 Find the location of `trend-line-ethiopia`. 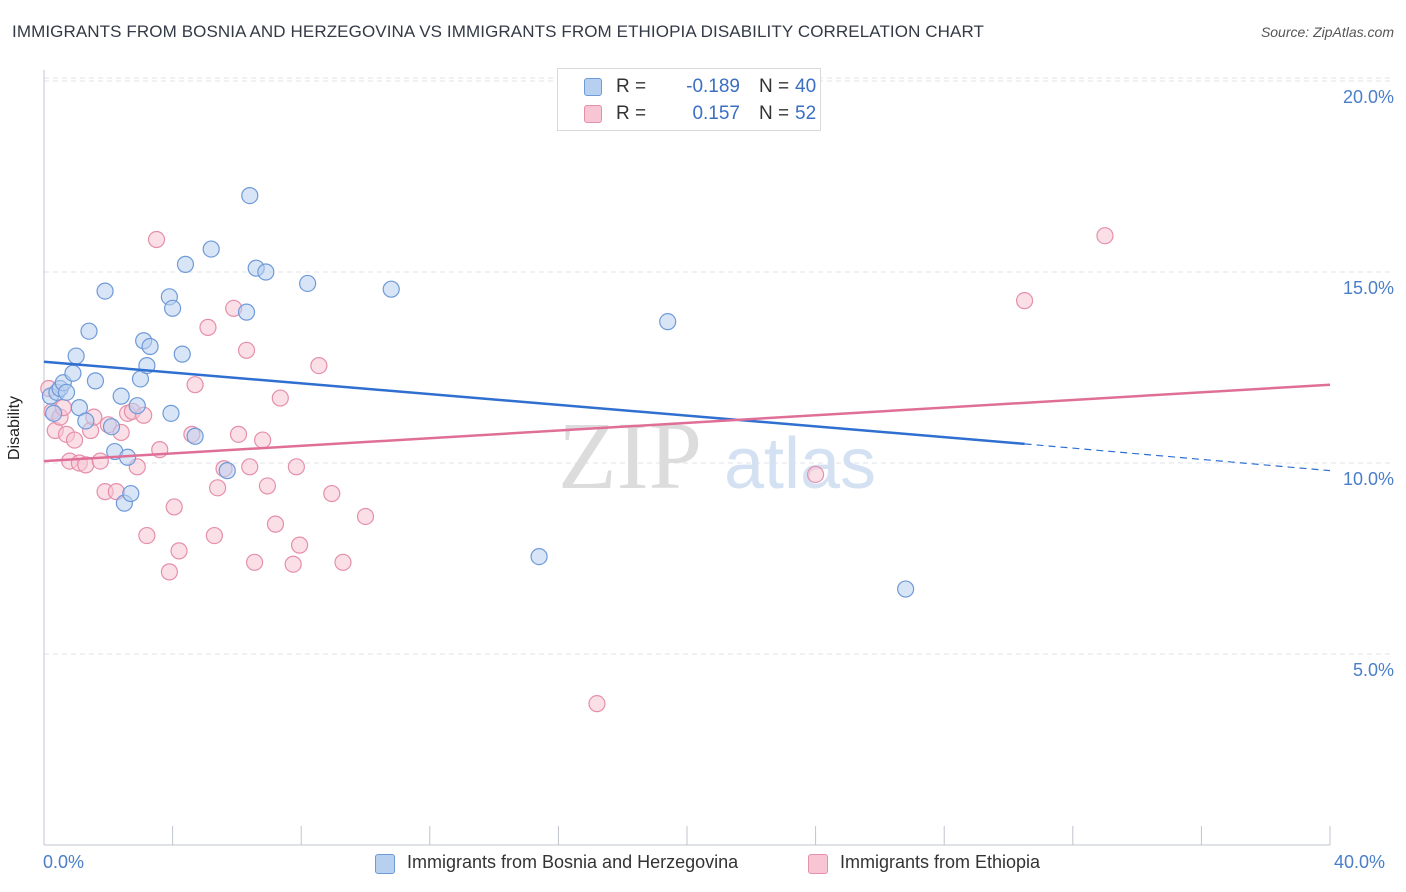

trend-line-ethiopia is located at coordinates (687, 423).